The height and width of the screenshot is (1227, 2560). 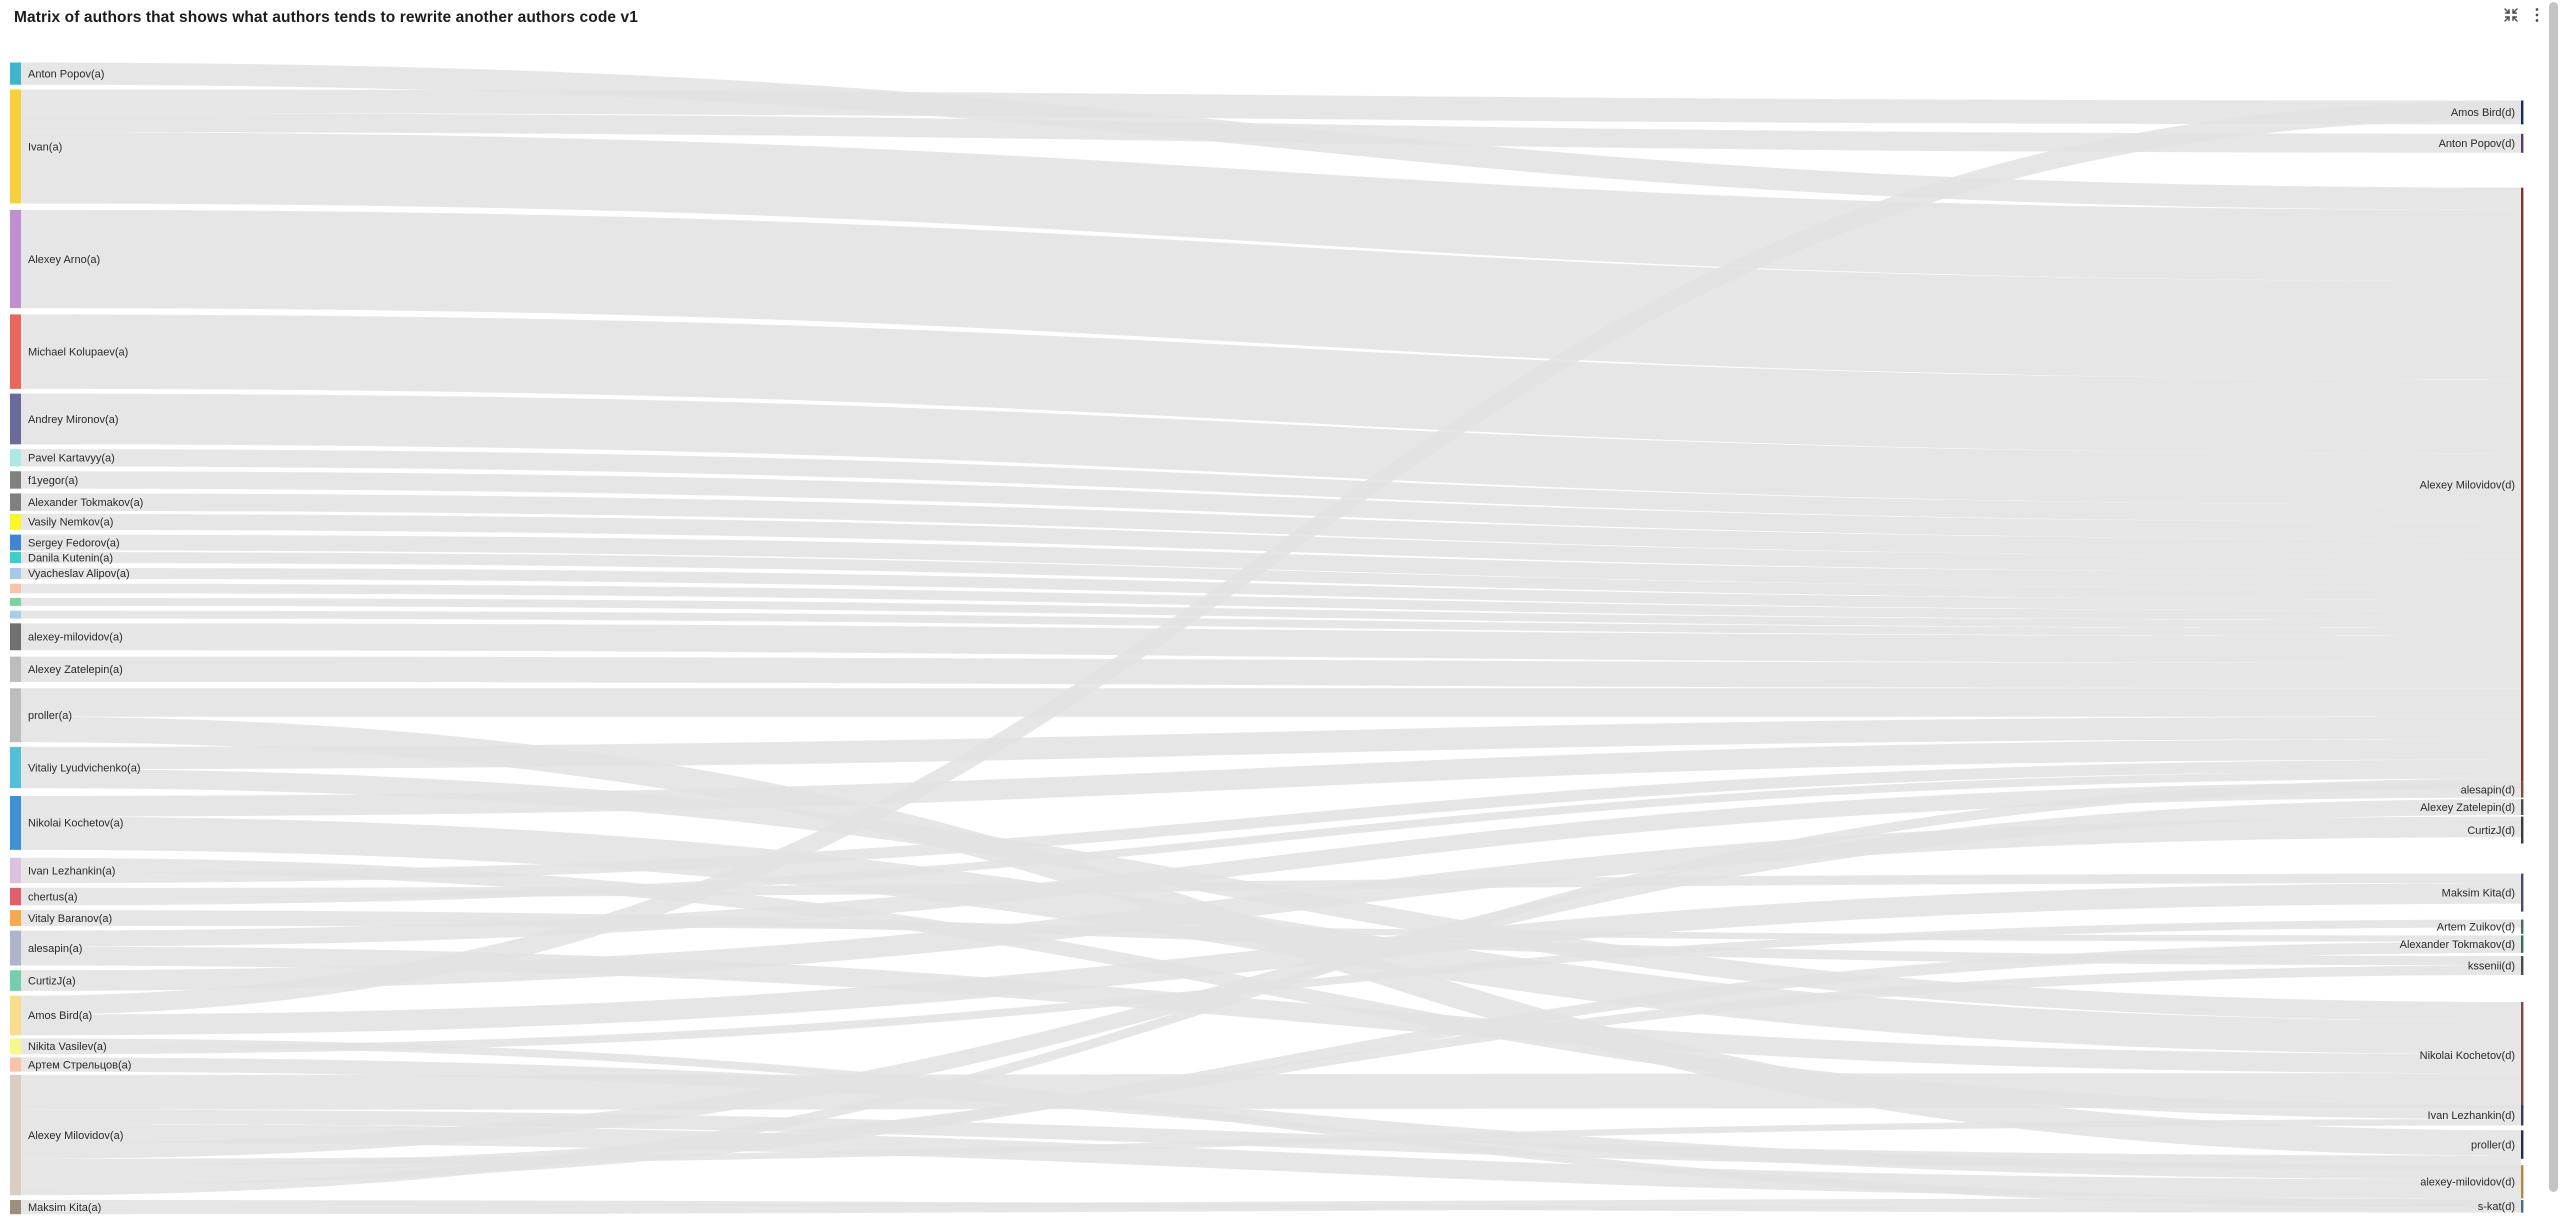 What do you see at coordinates (2488, 790) in the screenshot?
I see `sankey-target-node-label: alesapin(d)` at bounding box center [2488, 790].